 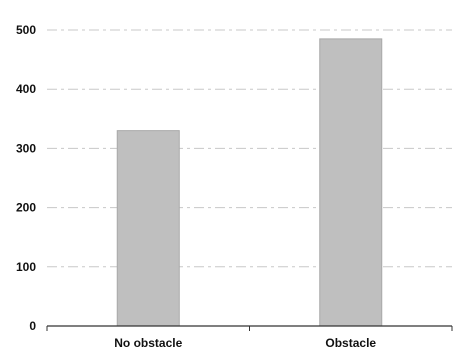 What do you see at coordinates (26, 89) in the screenshot?
I see `y-tick-label-400: 400` at bounding box center [26, 89].